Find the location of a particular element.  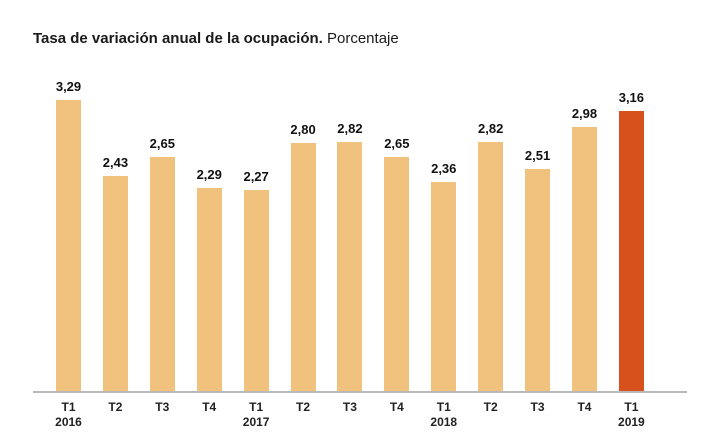

bar-column: 2,65 T4 is located at coordinates (397, 257).